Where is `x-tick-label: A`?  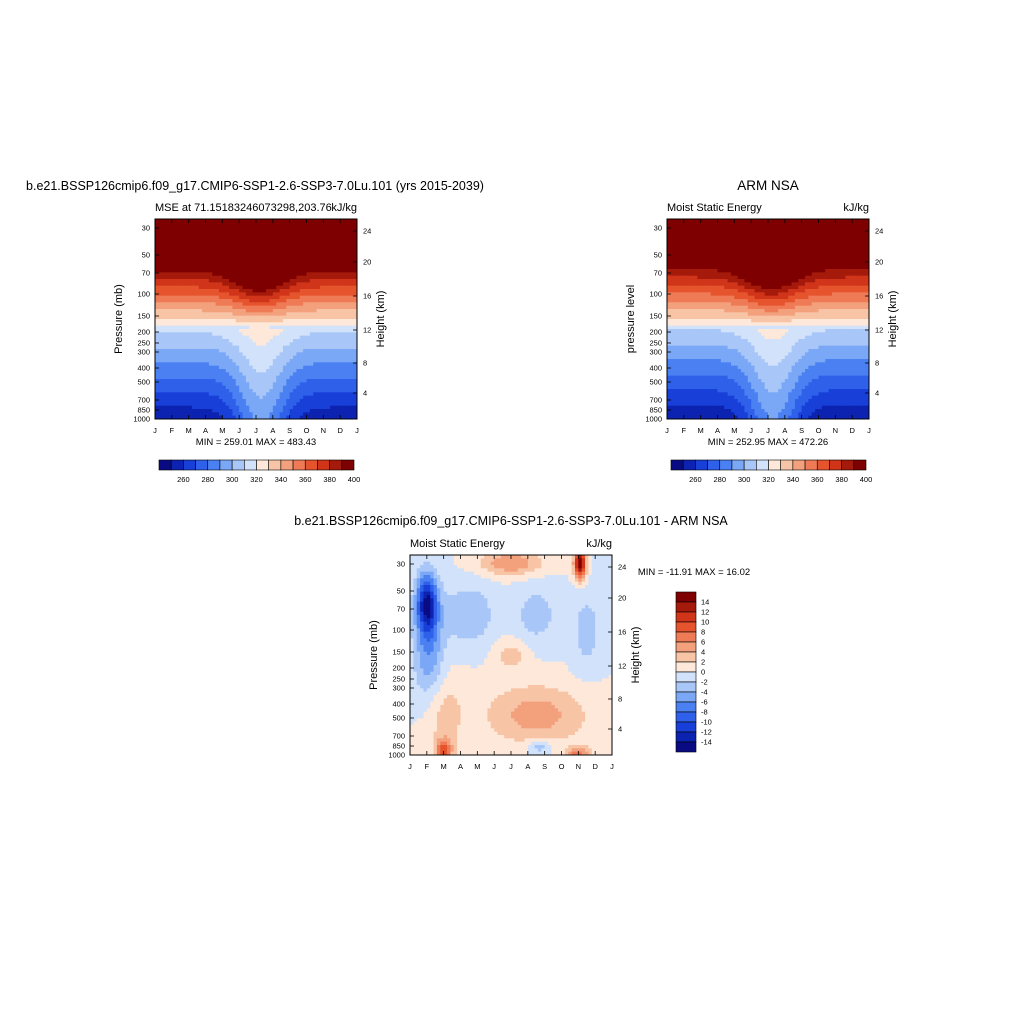 x-tick-label: A is located at coordinates (272, 430).